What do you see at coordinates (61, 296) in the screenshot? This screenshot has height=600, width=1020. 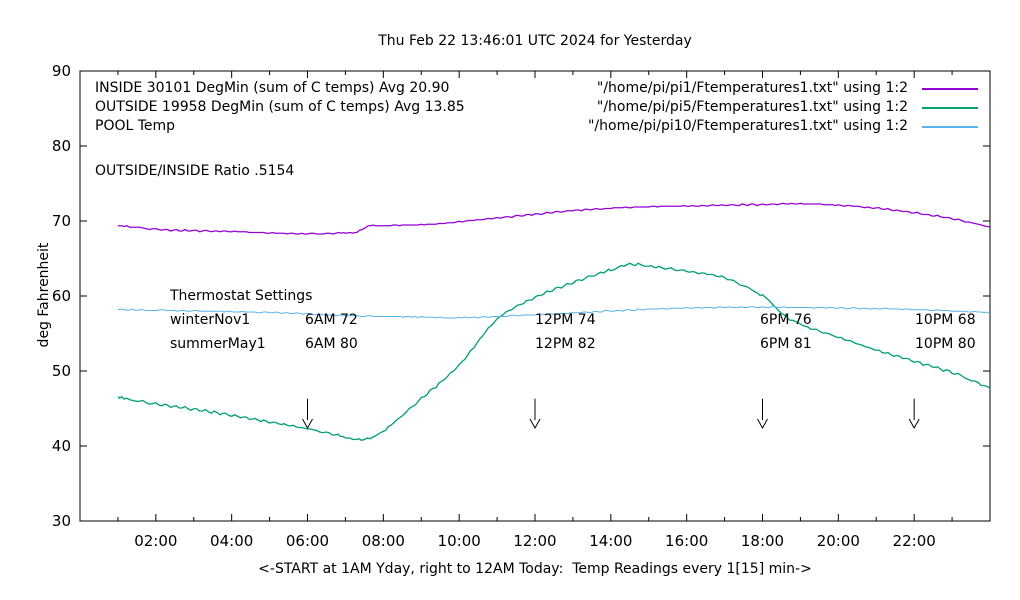 I see `svg-text: 60` at bounding box center [61, 296].